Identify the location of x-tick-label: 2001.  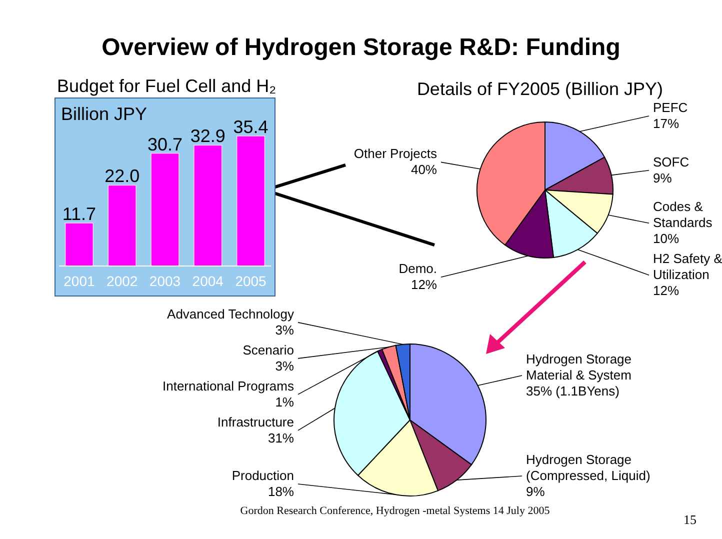
(80, 281).